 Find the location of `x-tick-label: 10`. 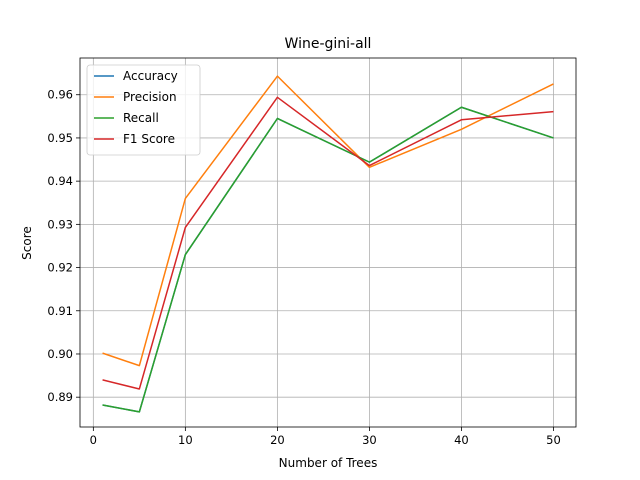

x-tick-label: 10 is located at coordinates (185, 440).